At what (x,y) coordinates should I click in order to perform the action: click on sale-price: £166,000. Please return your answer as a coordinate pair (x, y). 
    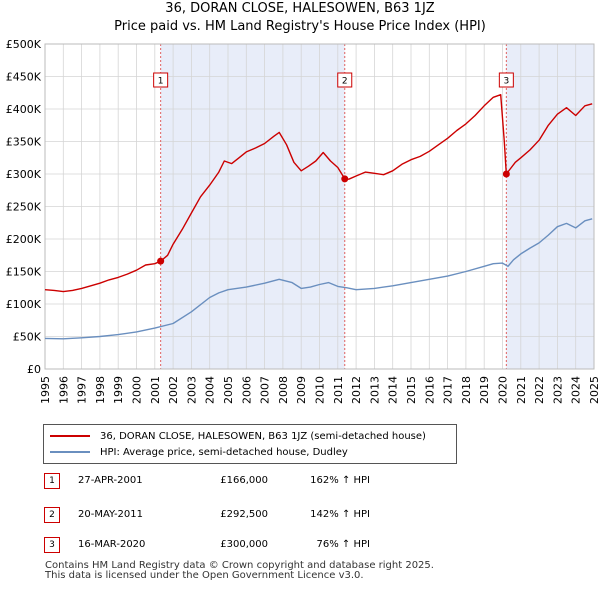
    Looking at the image, I should click on (244, 480).